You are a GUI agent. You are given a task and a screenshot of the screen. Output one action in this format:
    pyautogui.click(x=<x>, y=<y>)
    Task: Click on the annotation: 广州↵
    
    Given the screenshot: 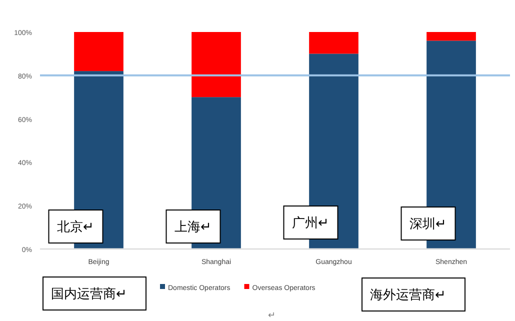 What is the action you would take?
    pyautogui.click(x=310, y=222)
    